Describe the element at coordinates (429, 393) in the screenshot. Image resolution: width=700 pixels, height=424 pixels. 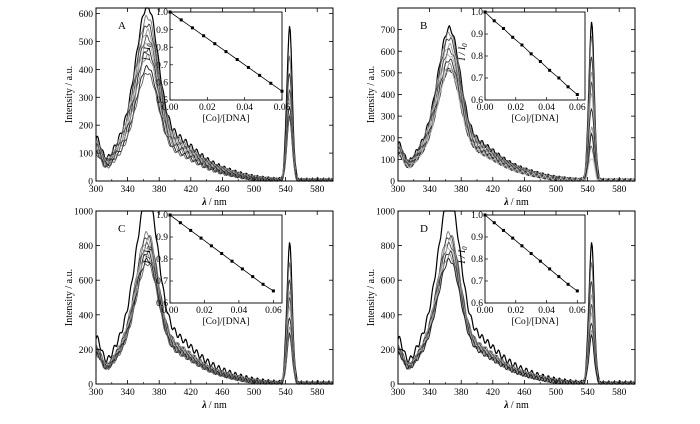
I see `x-tick-label: 340` at that location.